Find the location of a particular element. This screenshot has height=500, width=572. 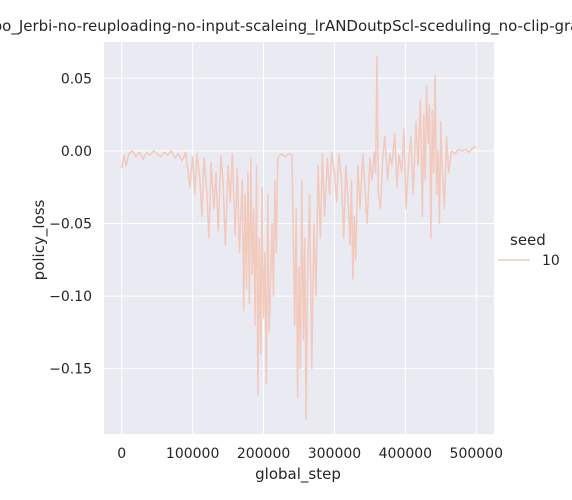

x-tick-label: 100000 is located at coordinates (192, 454).